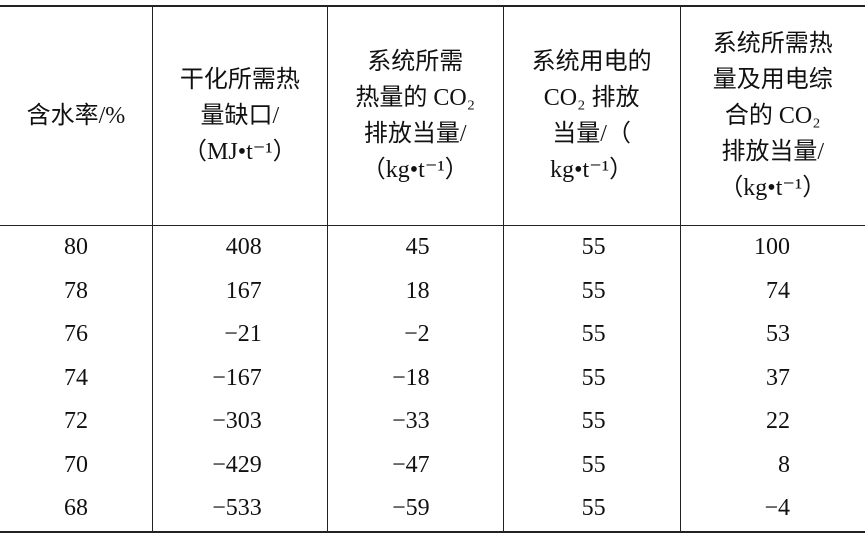 This screenshot has width=865, height=538. I want to click on table-cell: −167, so click(239, 378).